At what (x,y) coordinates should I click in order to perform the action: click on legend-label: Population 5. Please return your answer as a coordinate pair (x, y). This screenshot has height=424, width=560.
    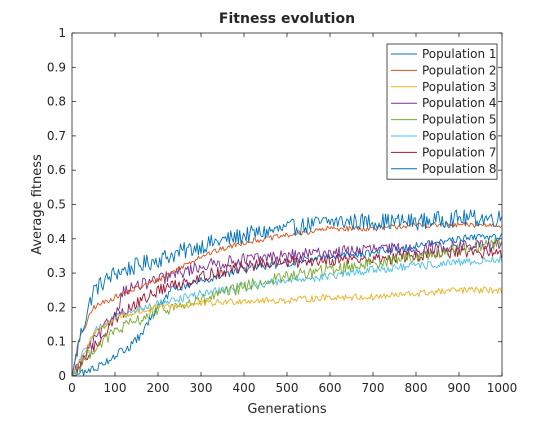
    Looking at the image, I should click on (459, 120).